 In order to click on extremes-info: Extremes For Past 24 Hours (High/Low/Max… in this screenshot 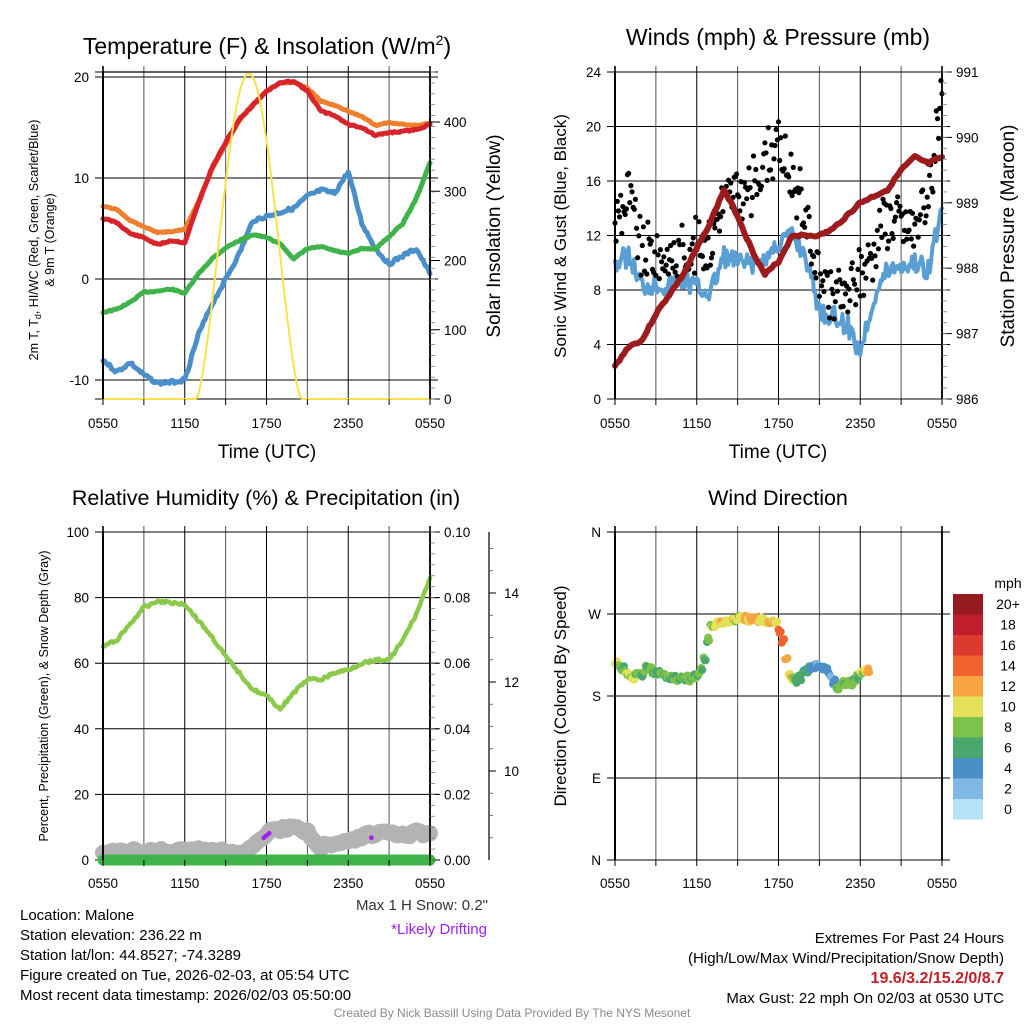, I will do `click(846, 969)`.